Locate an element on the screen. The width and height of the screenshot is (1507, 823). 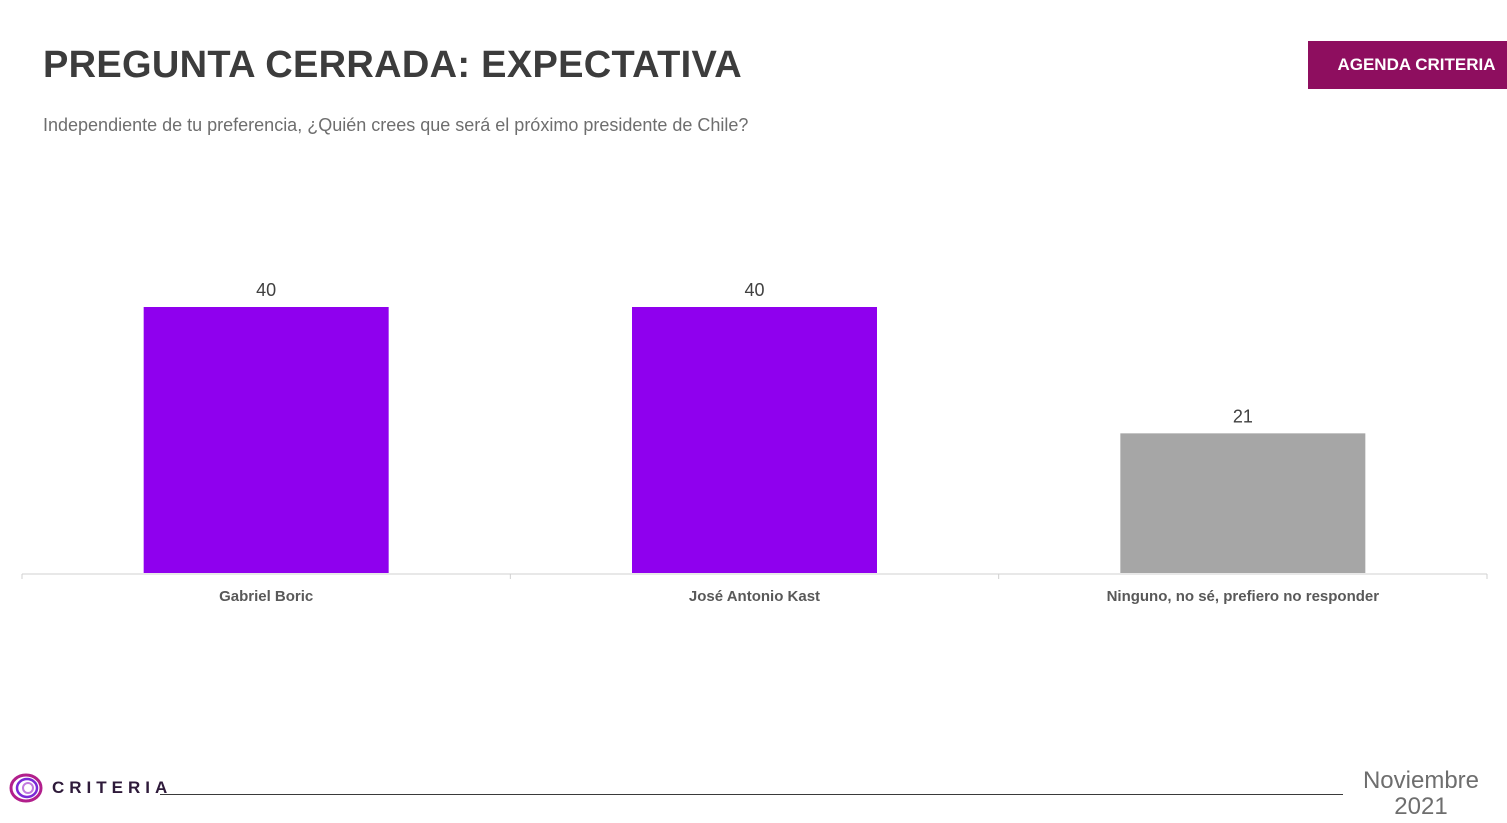
page-title: PREGUNTA CERRADA: EXPECTATIVA is located at coordinates (393, 65).